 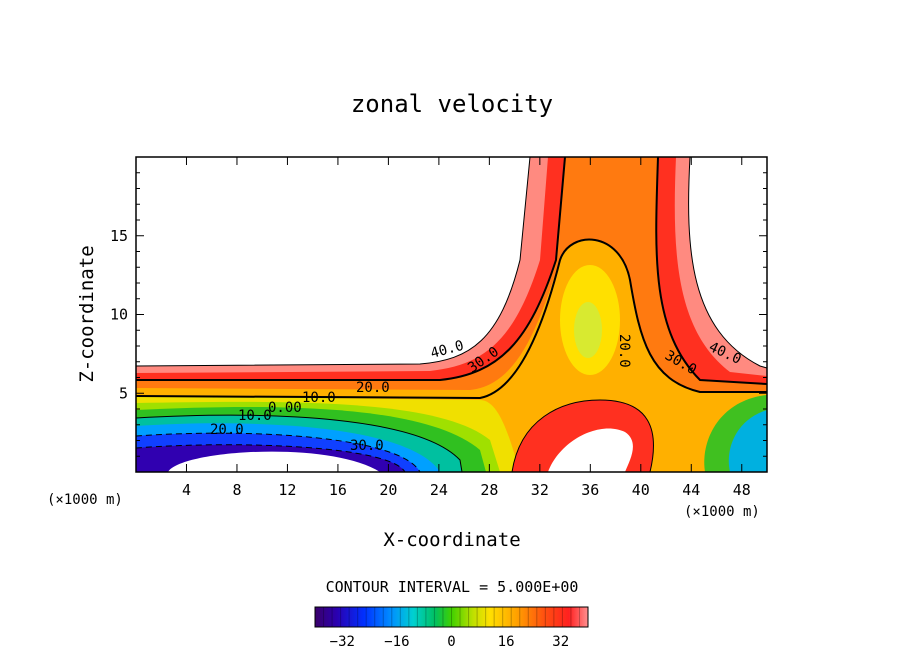 What do you see at coordinates (396, 642) in the screenshot?
I see `colorbar-tick-label: −16` at bounding box center [396, 642].